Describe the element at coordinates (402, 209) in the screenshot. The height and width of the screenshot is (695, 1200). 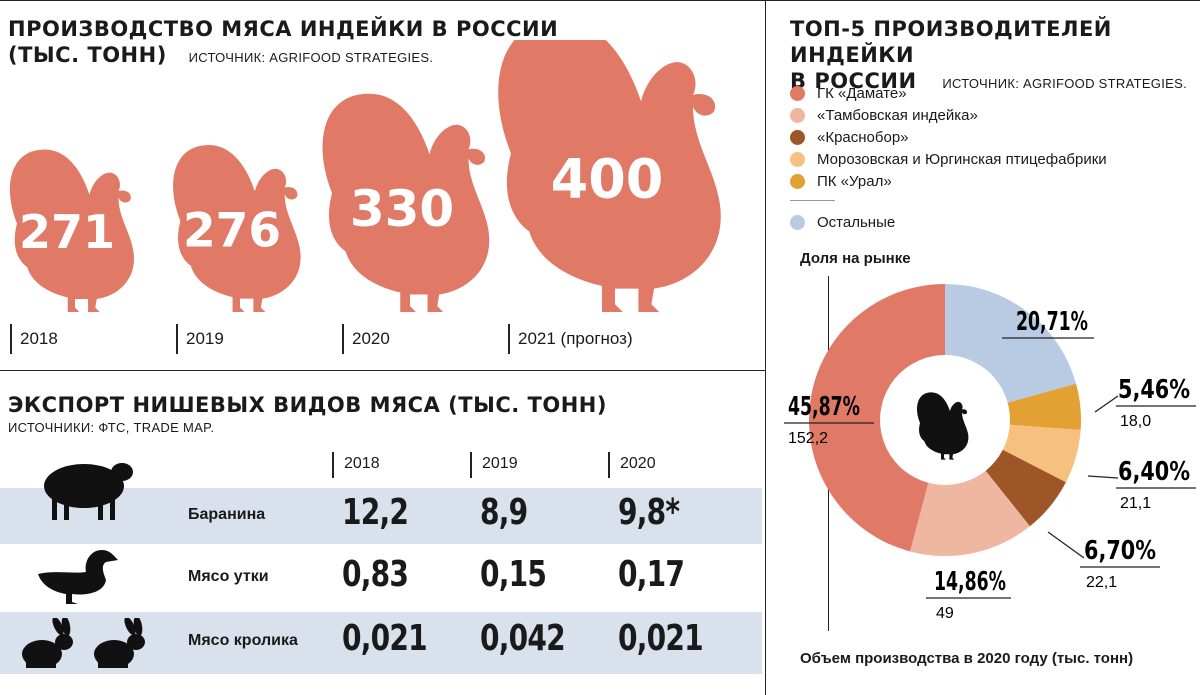
I see `turkey-value-label: 330` at that location.